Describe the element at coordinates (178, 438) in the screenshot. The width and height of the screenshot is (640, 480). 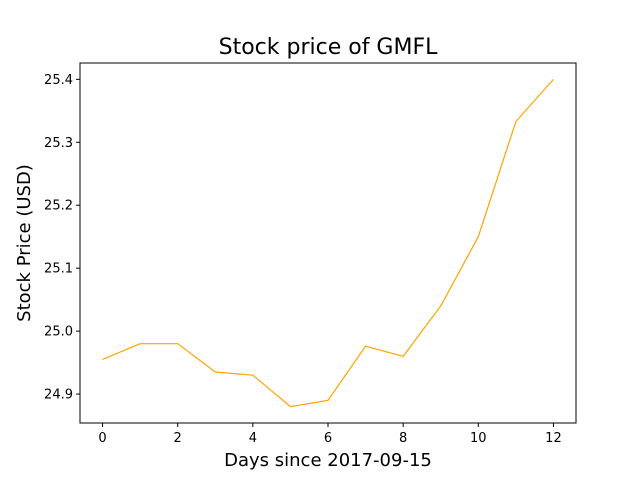
I see `x-tick-label: 2` at that location.